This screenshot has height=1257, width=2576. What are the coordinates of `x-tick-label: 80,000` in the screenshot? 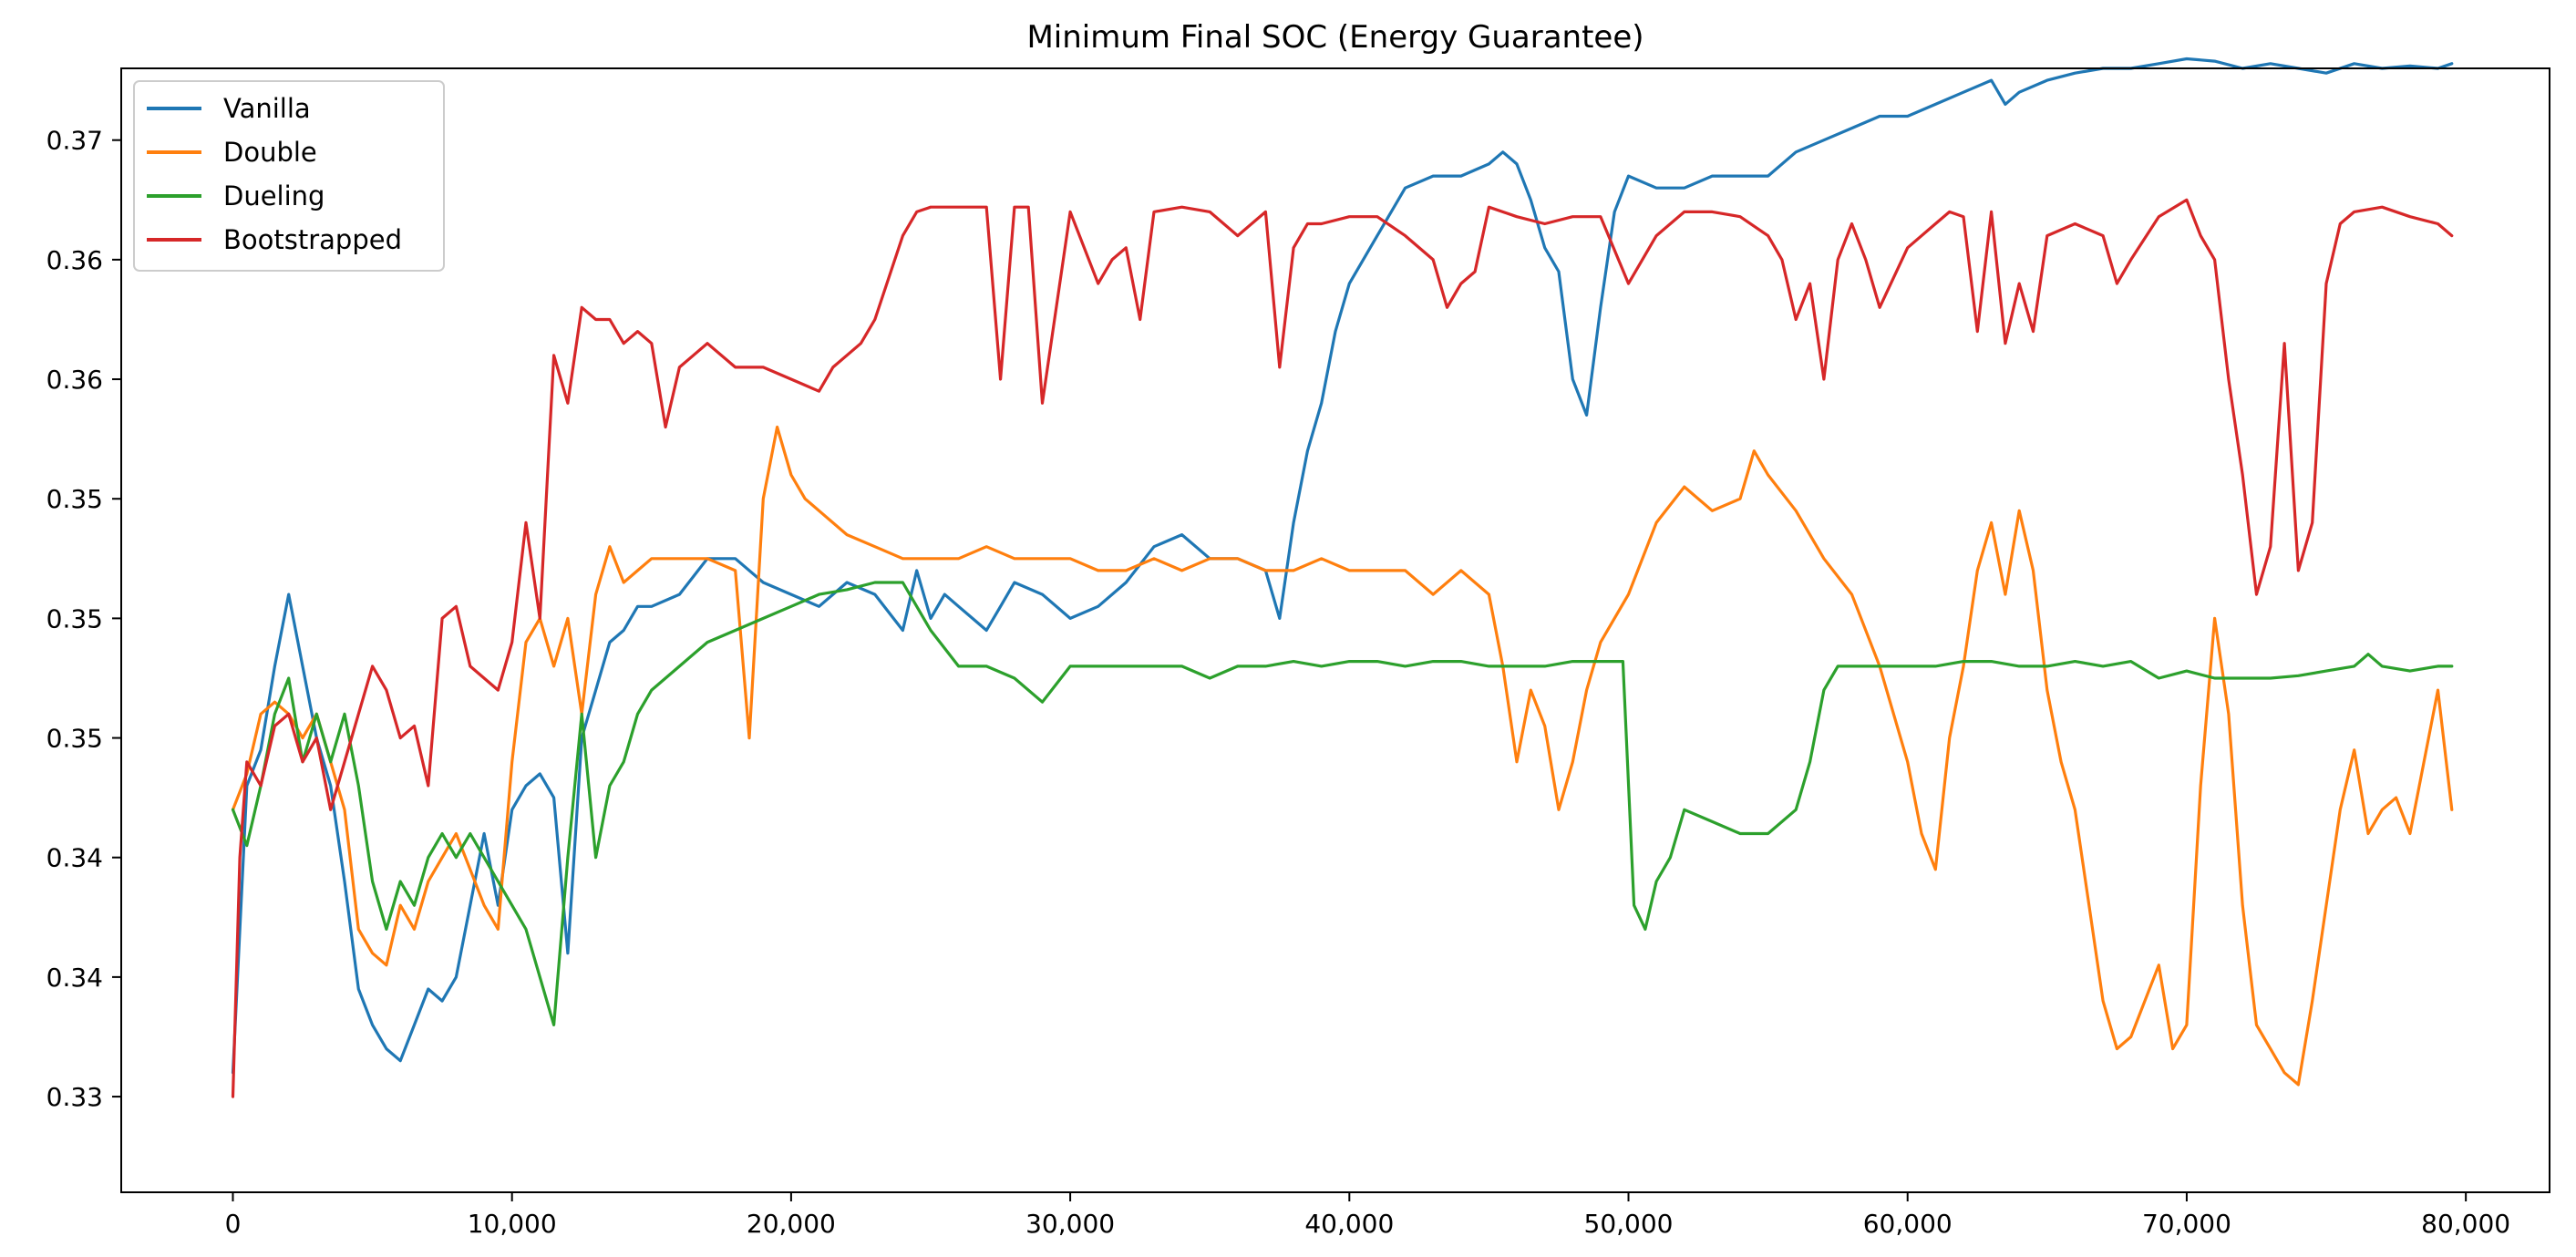 It's located at (2465, 1224).